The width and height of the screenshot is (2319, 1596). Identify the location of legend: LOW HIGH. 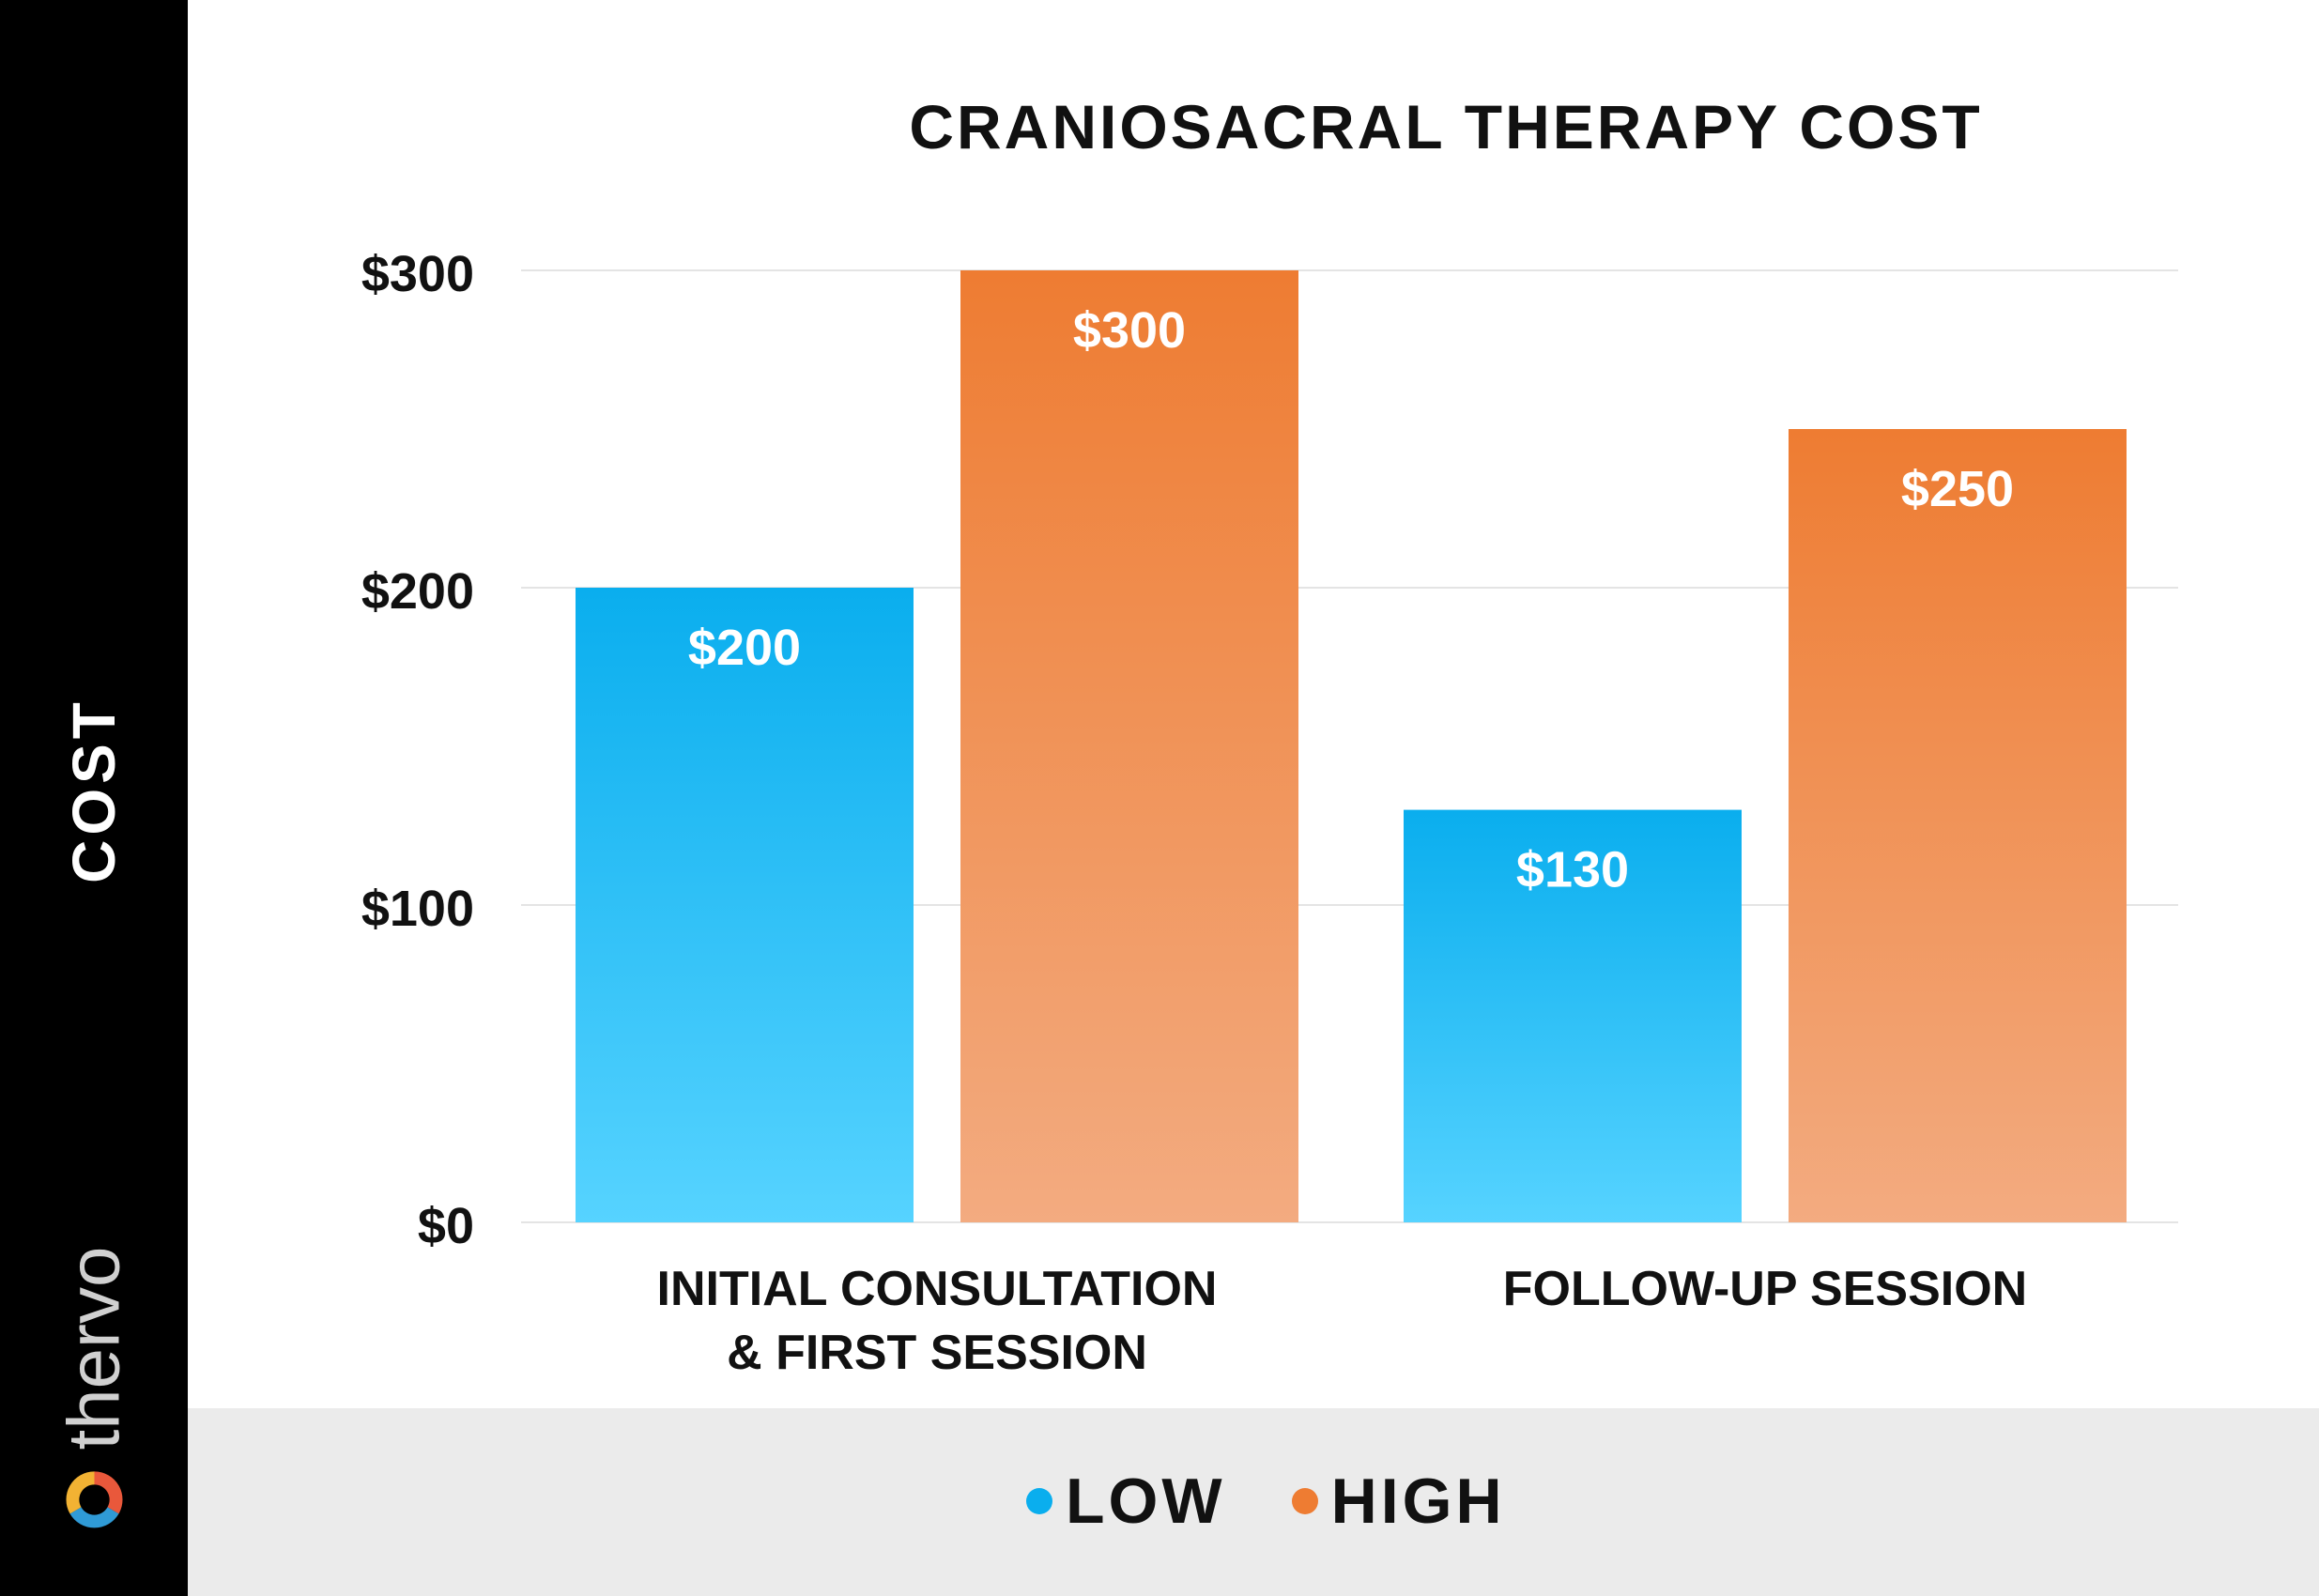
(1266, 1502).